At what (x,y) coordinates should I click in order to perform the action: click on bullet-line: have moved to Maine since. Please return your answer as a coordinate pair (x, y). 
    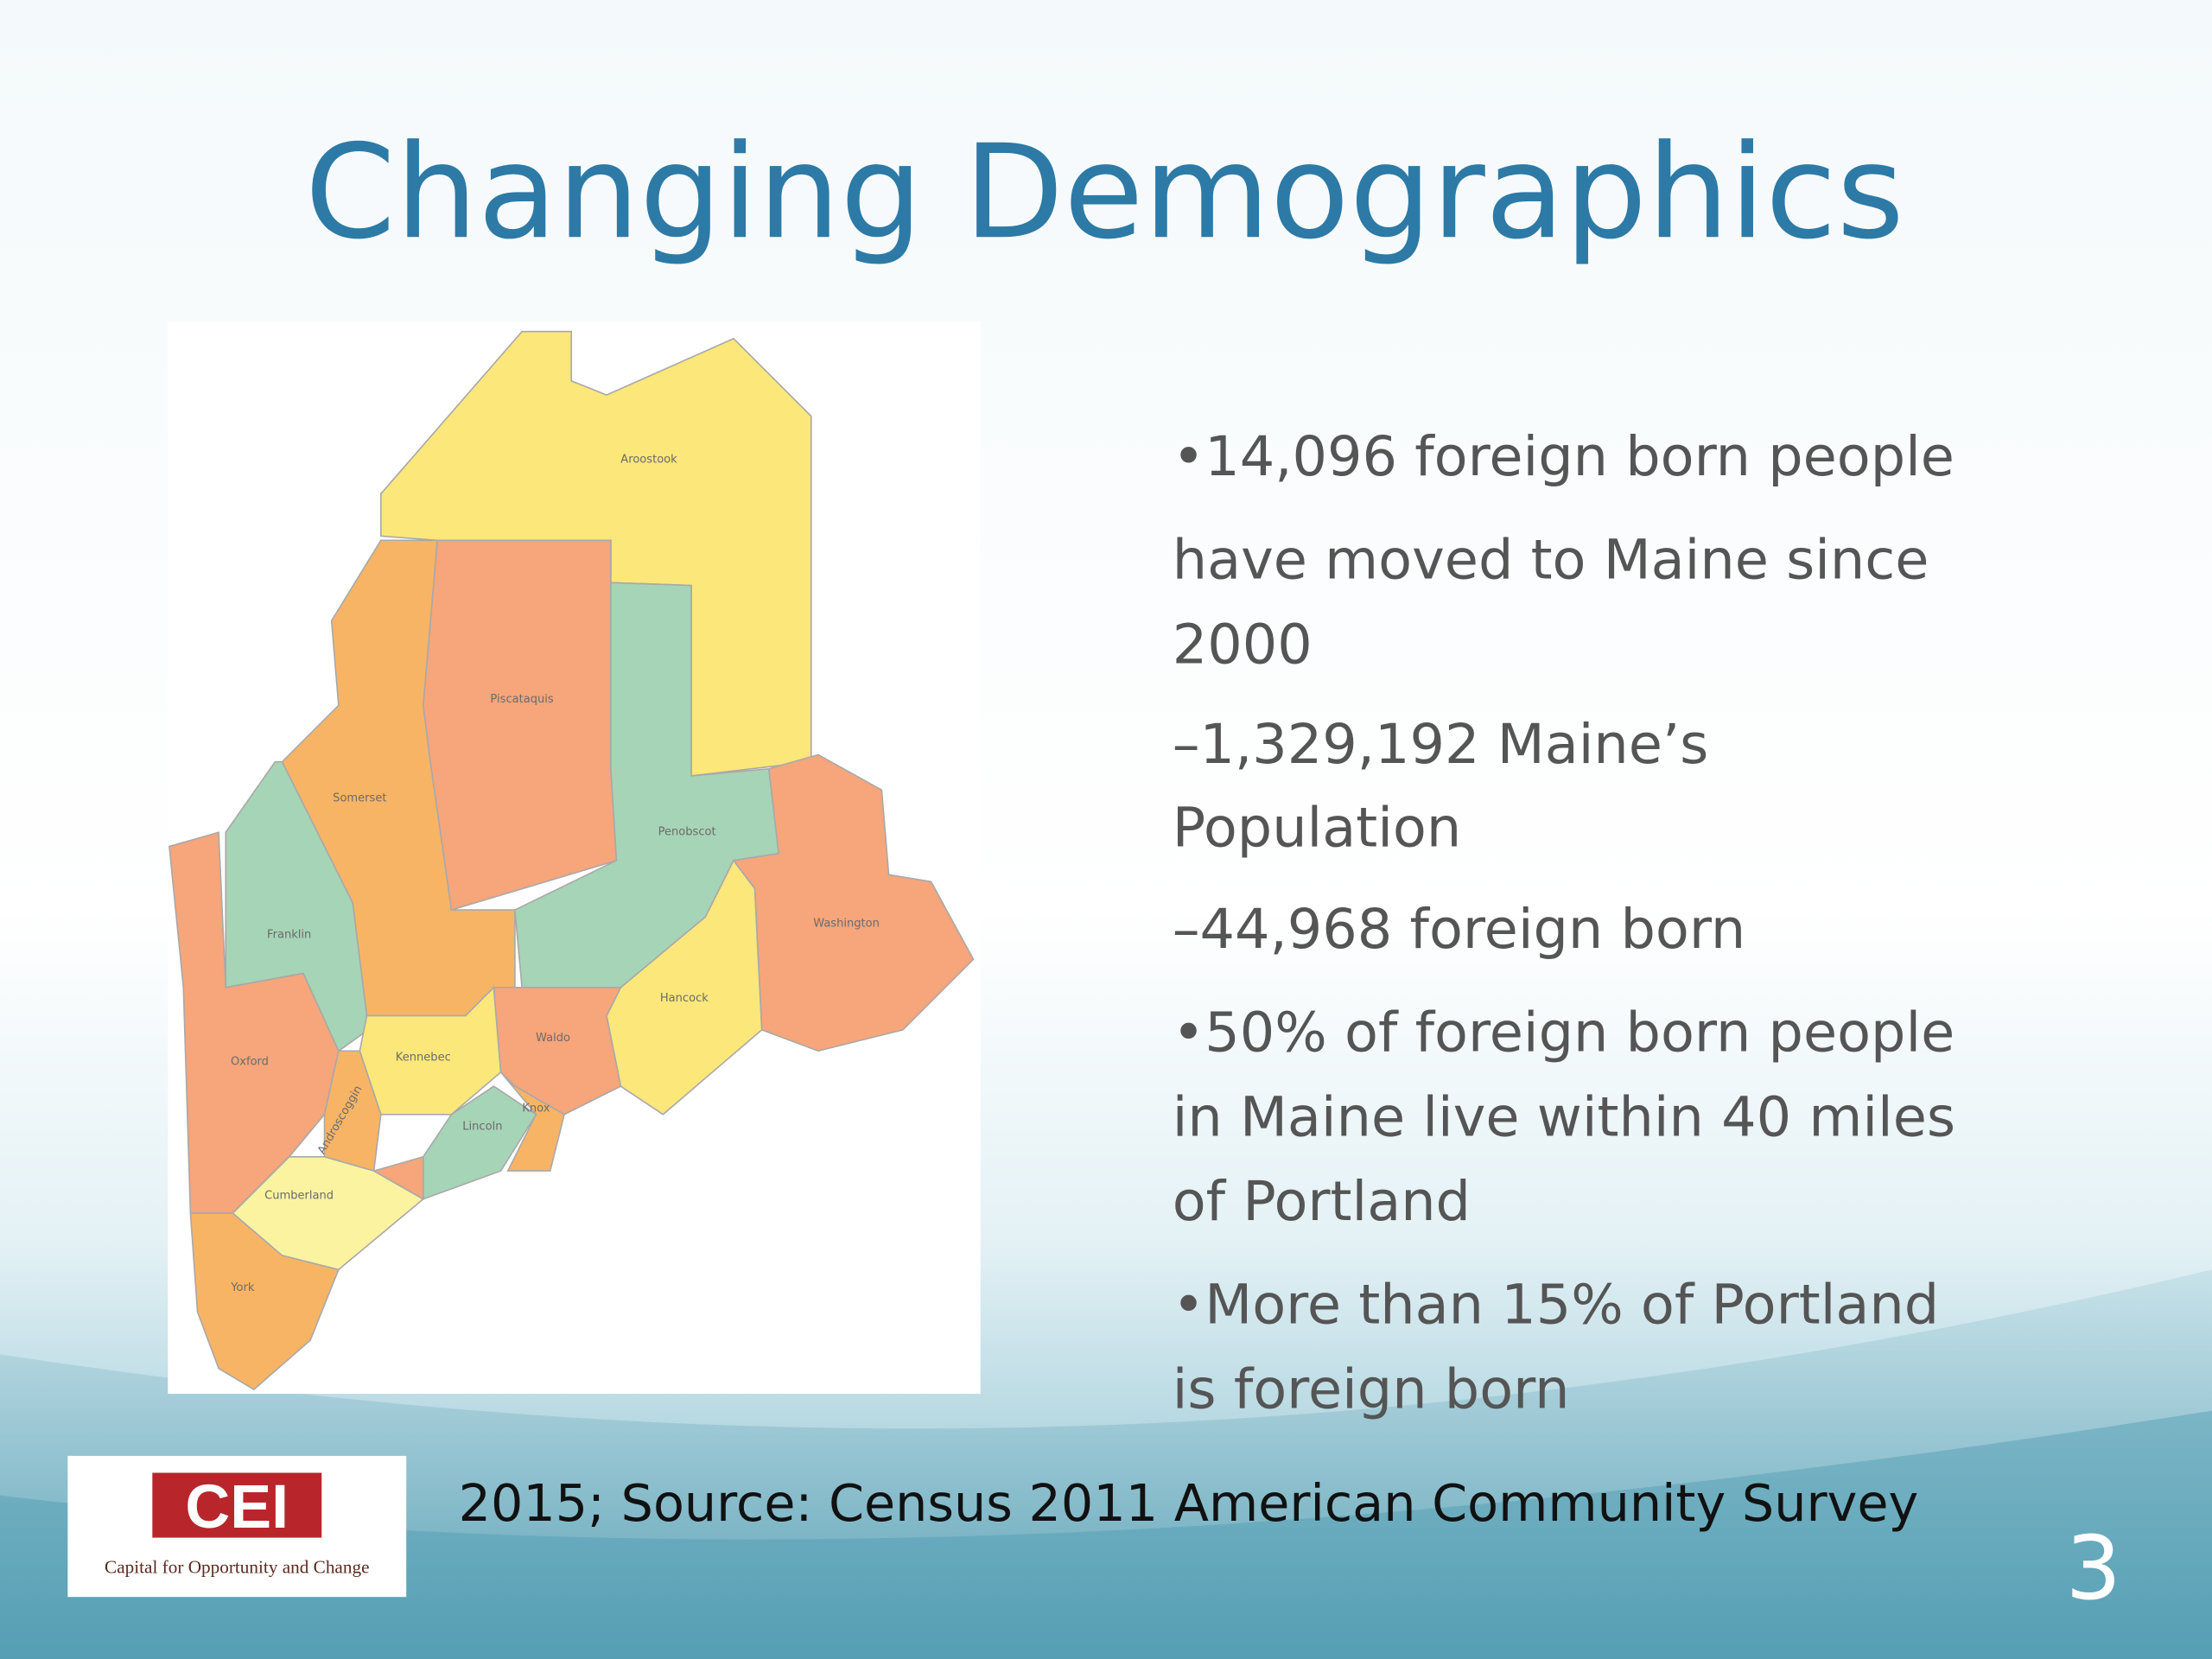
    Looking at the image, I should click on (1551, 560).